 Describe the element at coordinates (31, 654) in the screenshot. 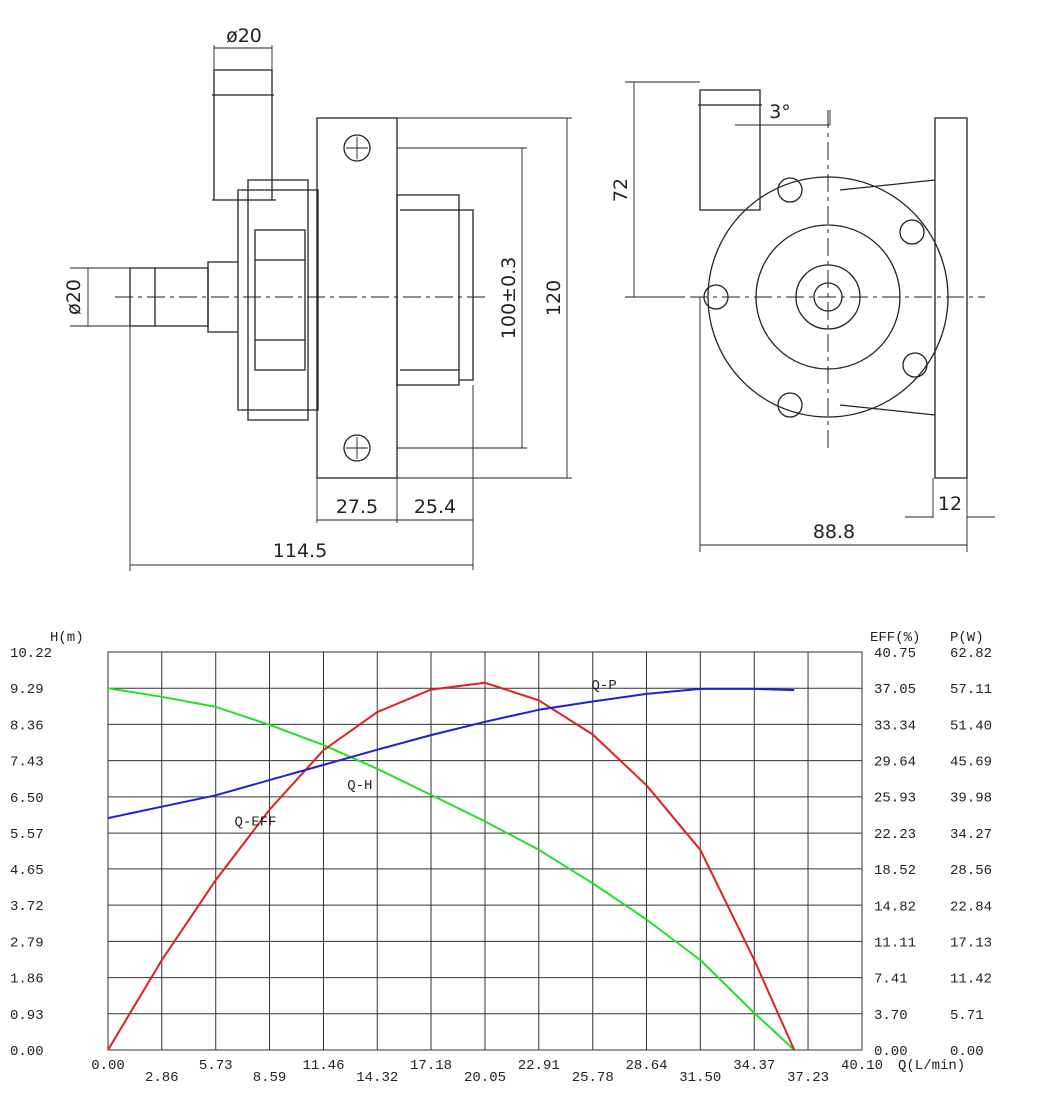

I see `y-tick-label: 10.22` at that location.